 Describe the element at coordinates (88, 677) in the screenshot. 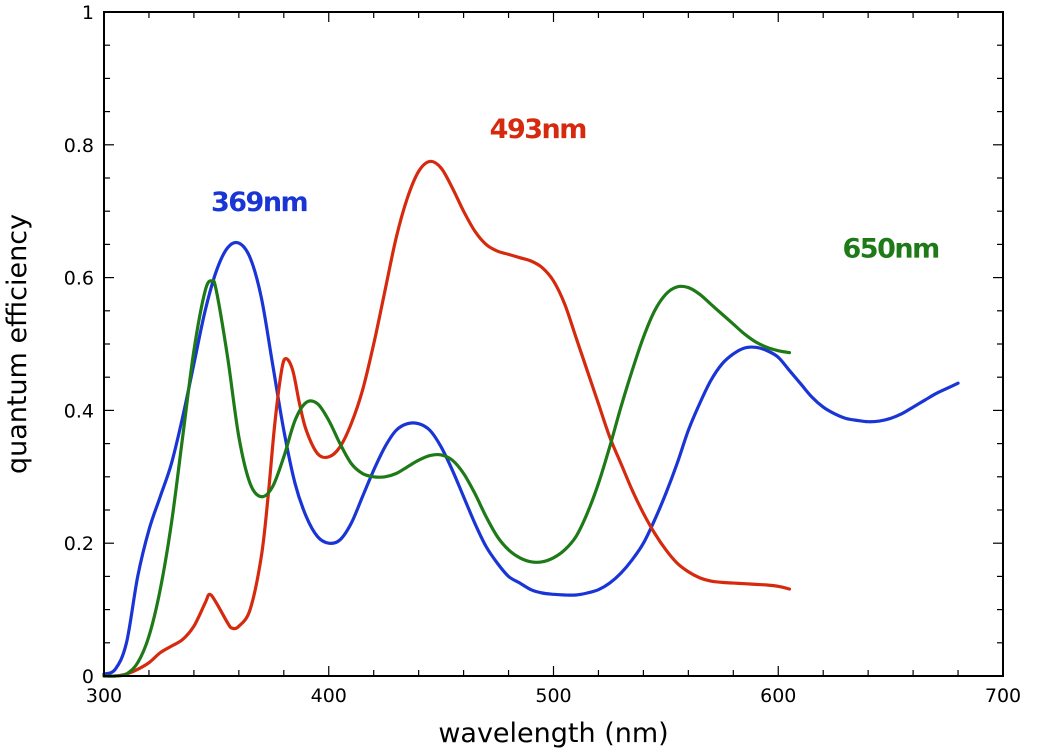

I see `y-tick-label: 0` at that location.